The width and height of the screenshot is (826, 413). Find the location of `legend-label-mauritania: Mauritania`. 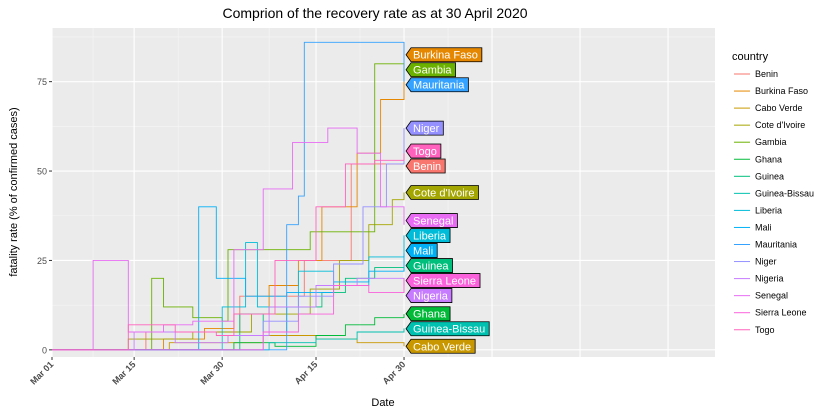

legend-label-mauritania: Mauritania is located at coordinates (776, 245).